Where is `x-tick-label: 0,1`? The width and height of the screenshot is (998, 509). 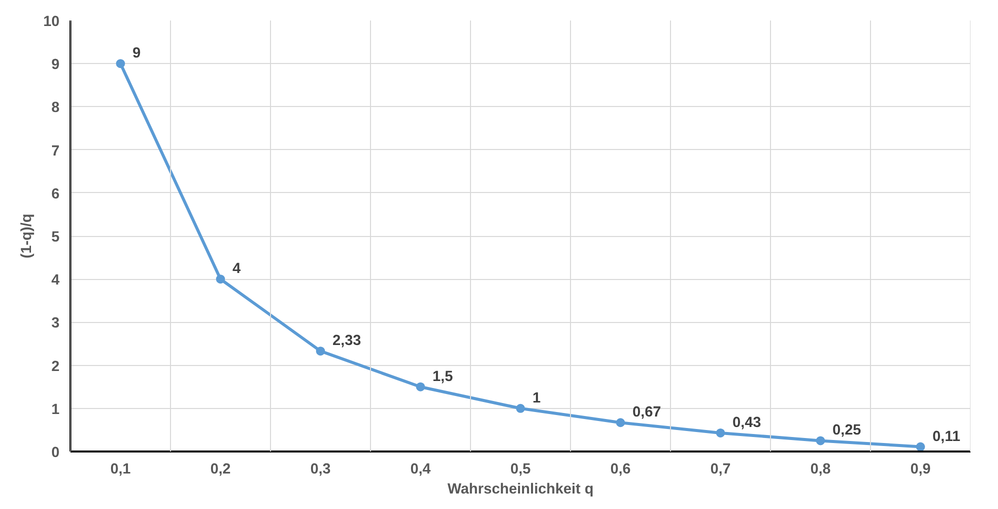 x-tick-label: 0,1 is located at coordinates (120, 470).